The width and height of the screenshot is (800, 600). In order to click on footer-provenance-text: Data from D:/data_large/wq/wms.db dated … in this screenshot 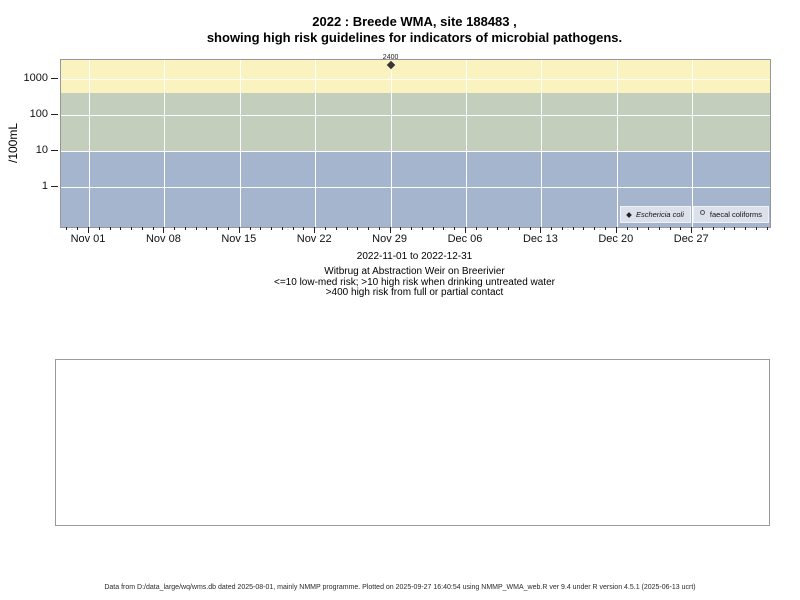, I will do `click(400, 587)`.